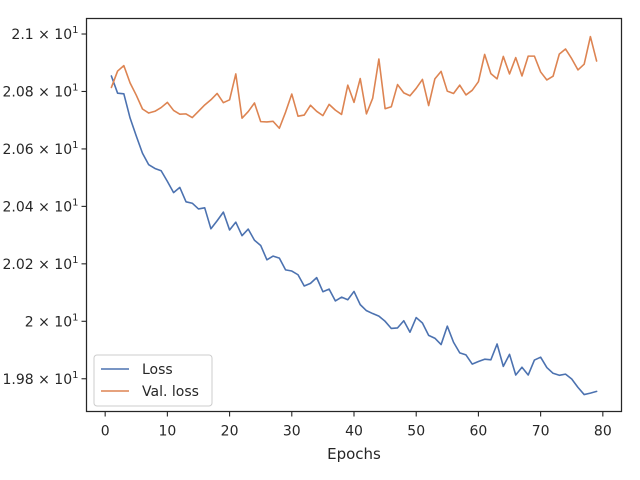  Describe the element at coordinates (41, 91) in the screenshot. I see `y-tick-label: 2.08 × 10¹` at that location.